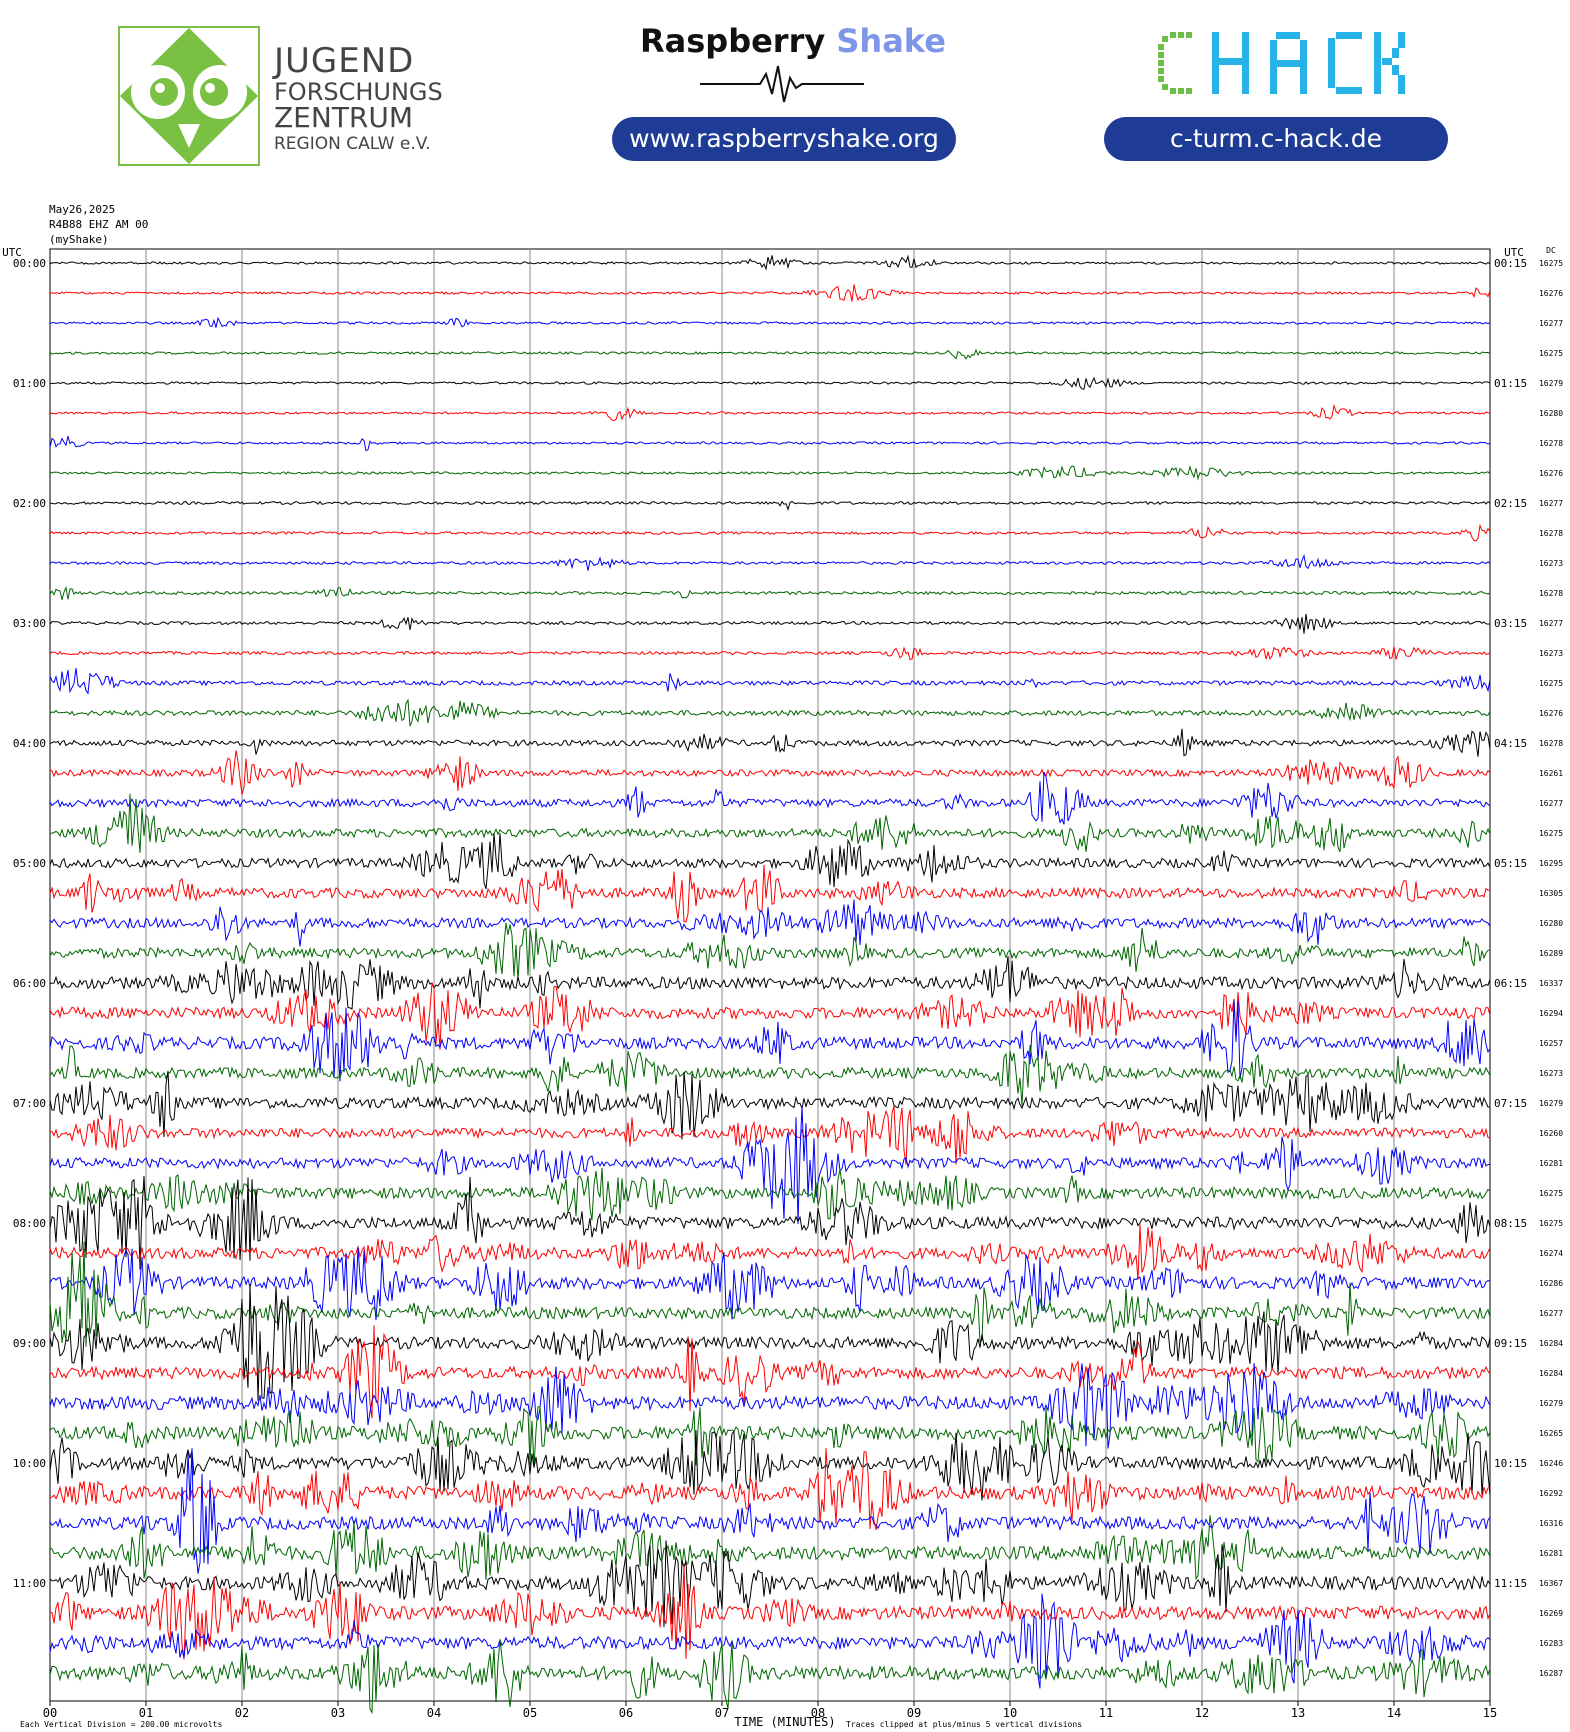 This screenshot has width=1570, height=1732. I want to click on hour-label-left: 10:00, so click(29, 1463).